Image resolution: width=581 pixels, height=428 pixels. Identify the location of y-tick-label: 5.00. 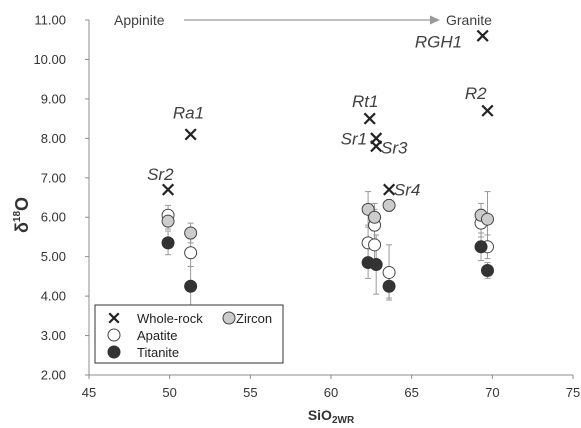
(53, 256).